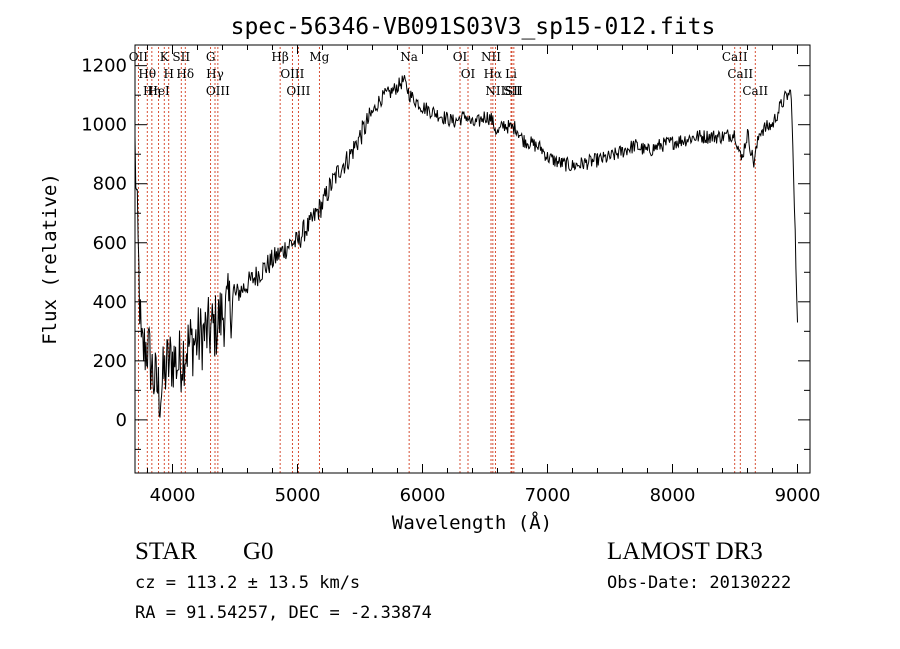 The image size is (900, 649). What do you see at coordinates (472, 522) in the screenshot?
I see `x-axis-label: Wavelength (Å)` at bounding box center [472, 522].